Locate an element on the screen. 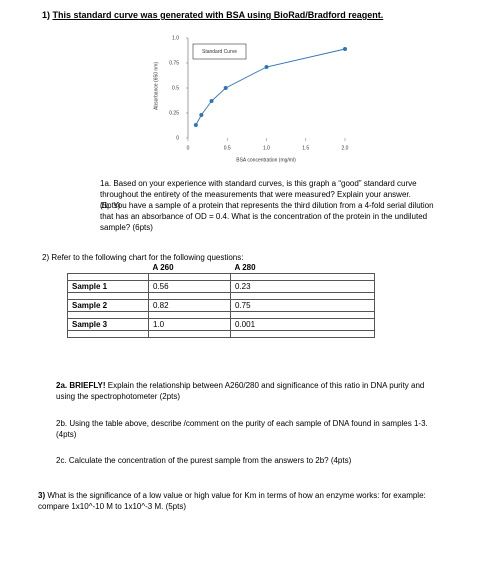 This screenshot has height=588, width=486. y-tick-label: 0.75 is located at coordinates (174, 63).